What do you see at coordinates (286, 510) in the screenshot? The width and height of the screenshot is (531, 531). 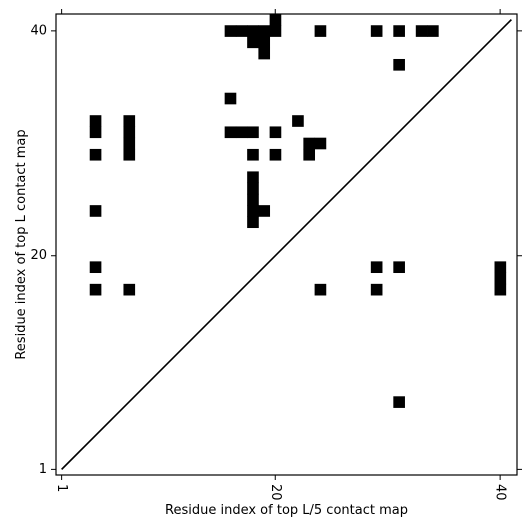 I see `x-axis-label: Residue index of top L/5 contact map` at bounding box center [286, 510].